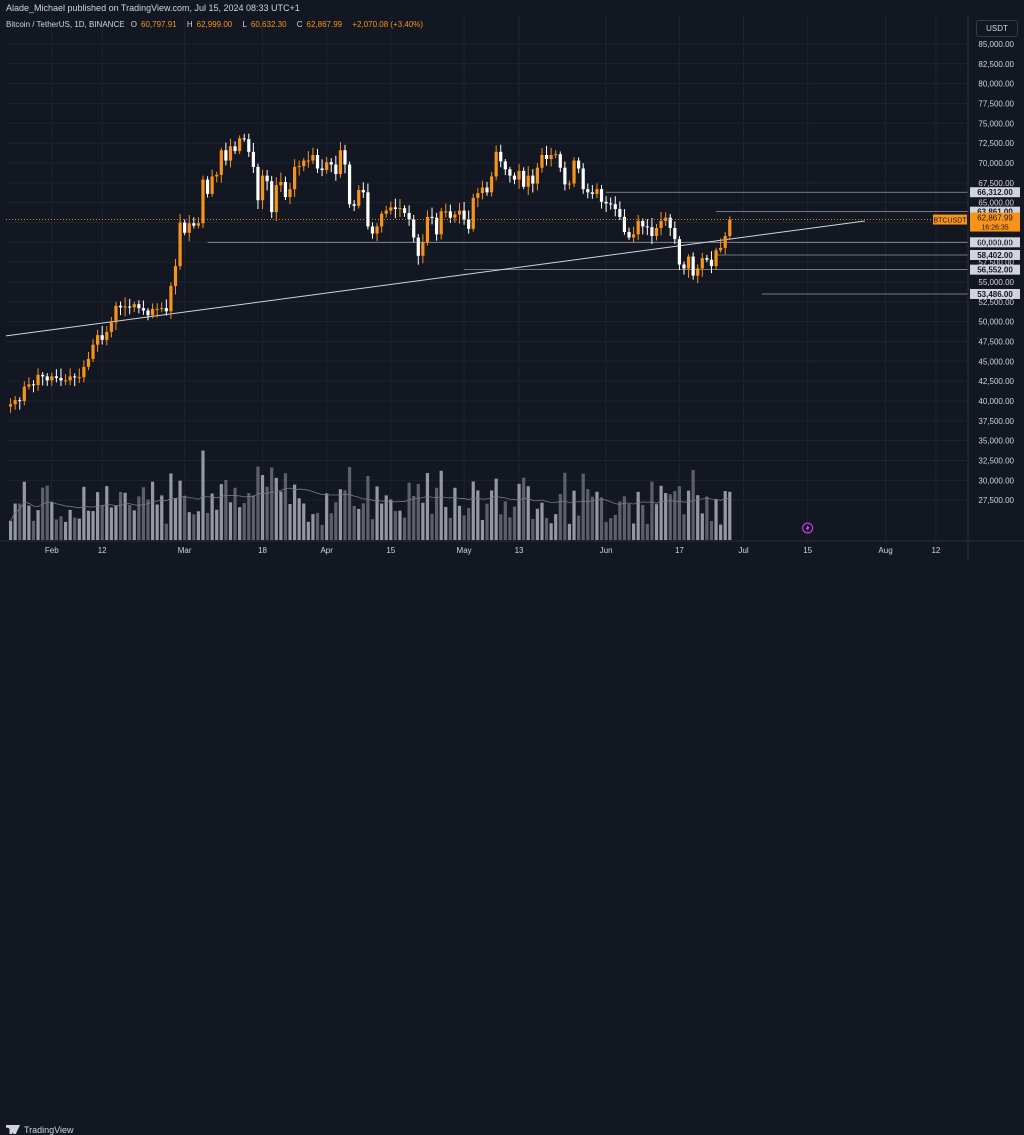 This screenshot has width=1024, height=1135. What do you see at coordinates (996, 421) in the screenshot?
I see `price-tick-label: 37,500.00` at bounding box center [996, 421].